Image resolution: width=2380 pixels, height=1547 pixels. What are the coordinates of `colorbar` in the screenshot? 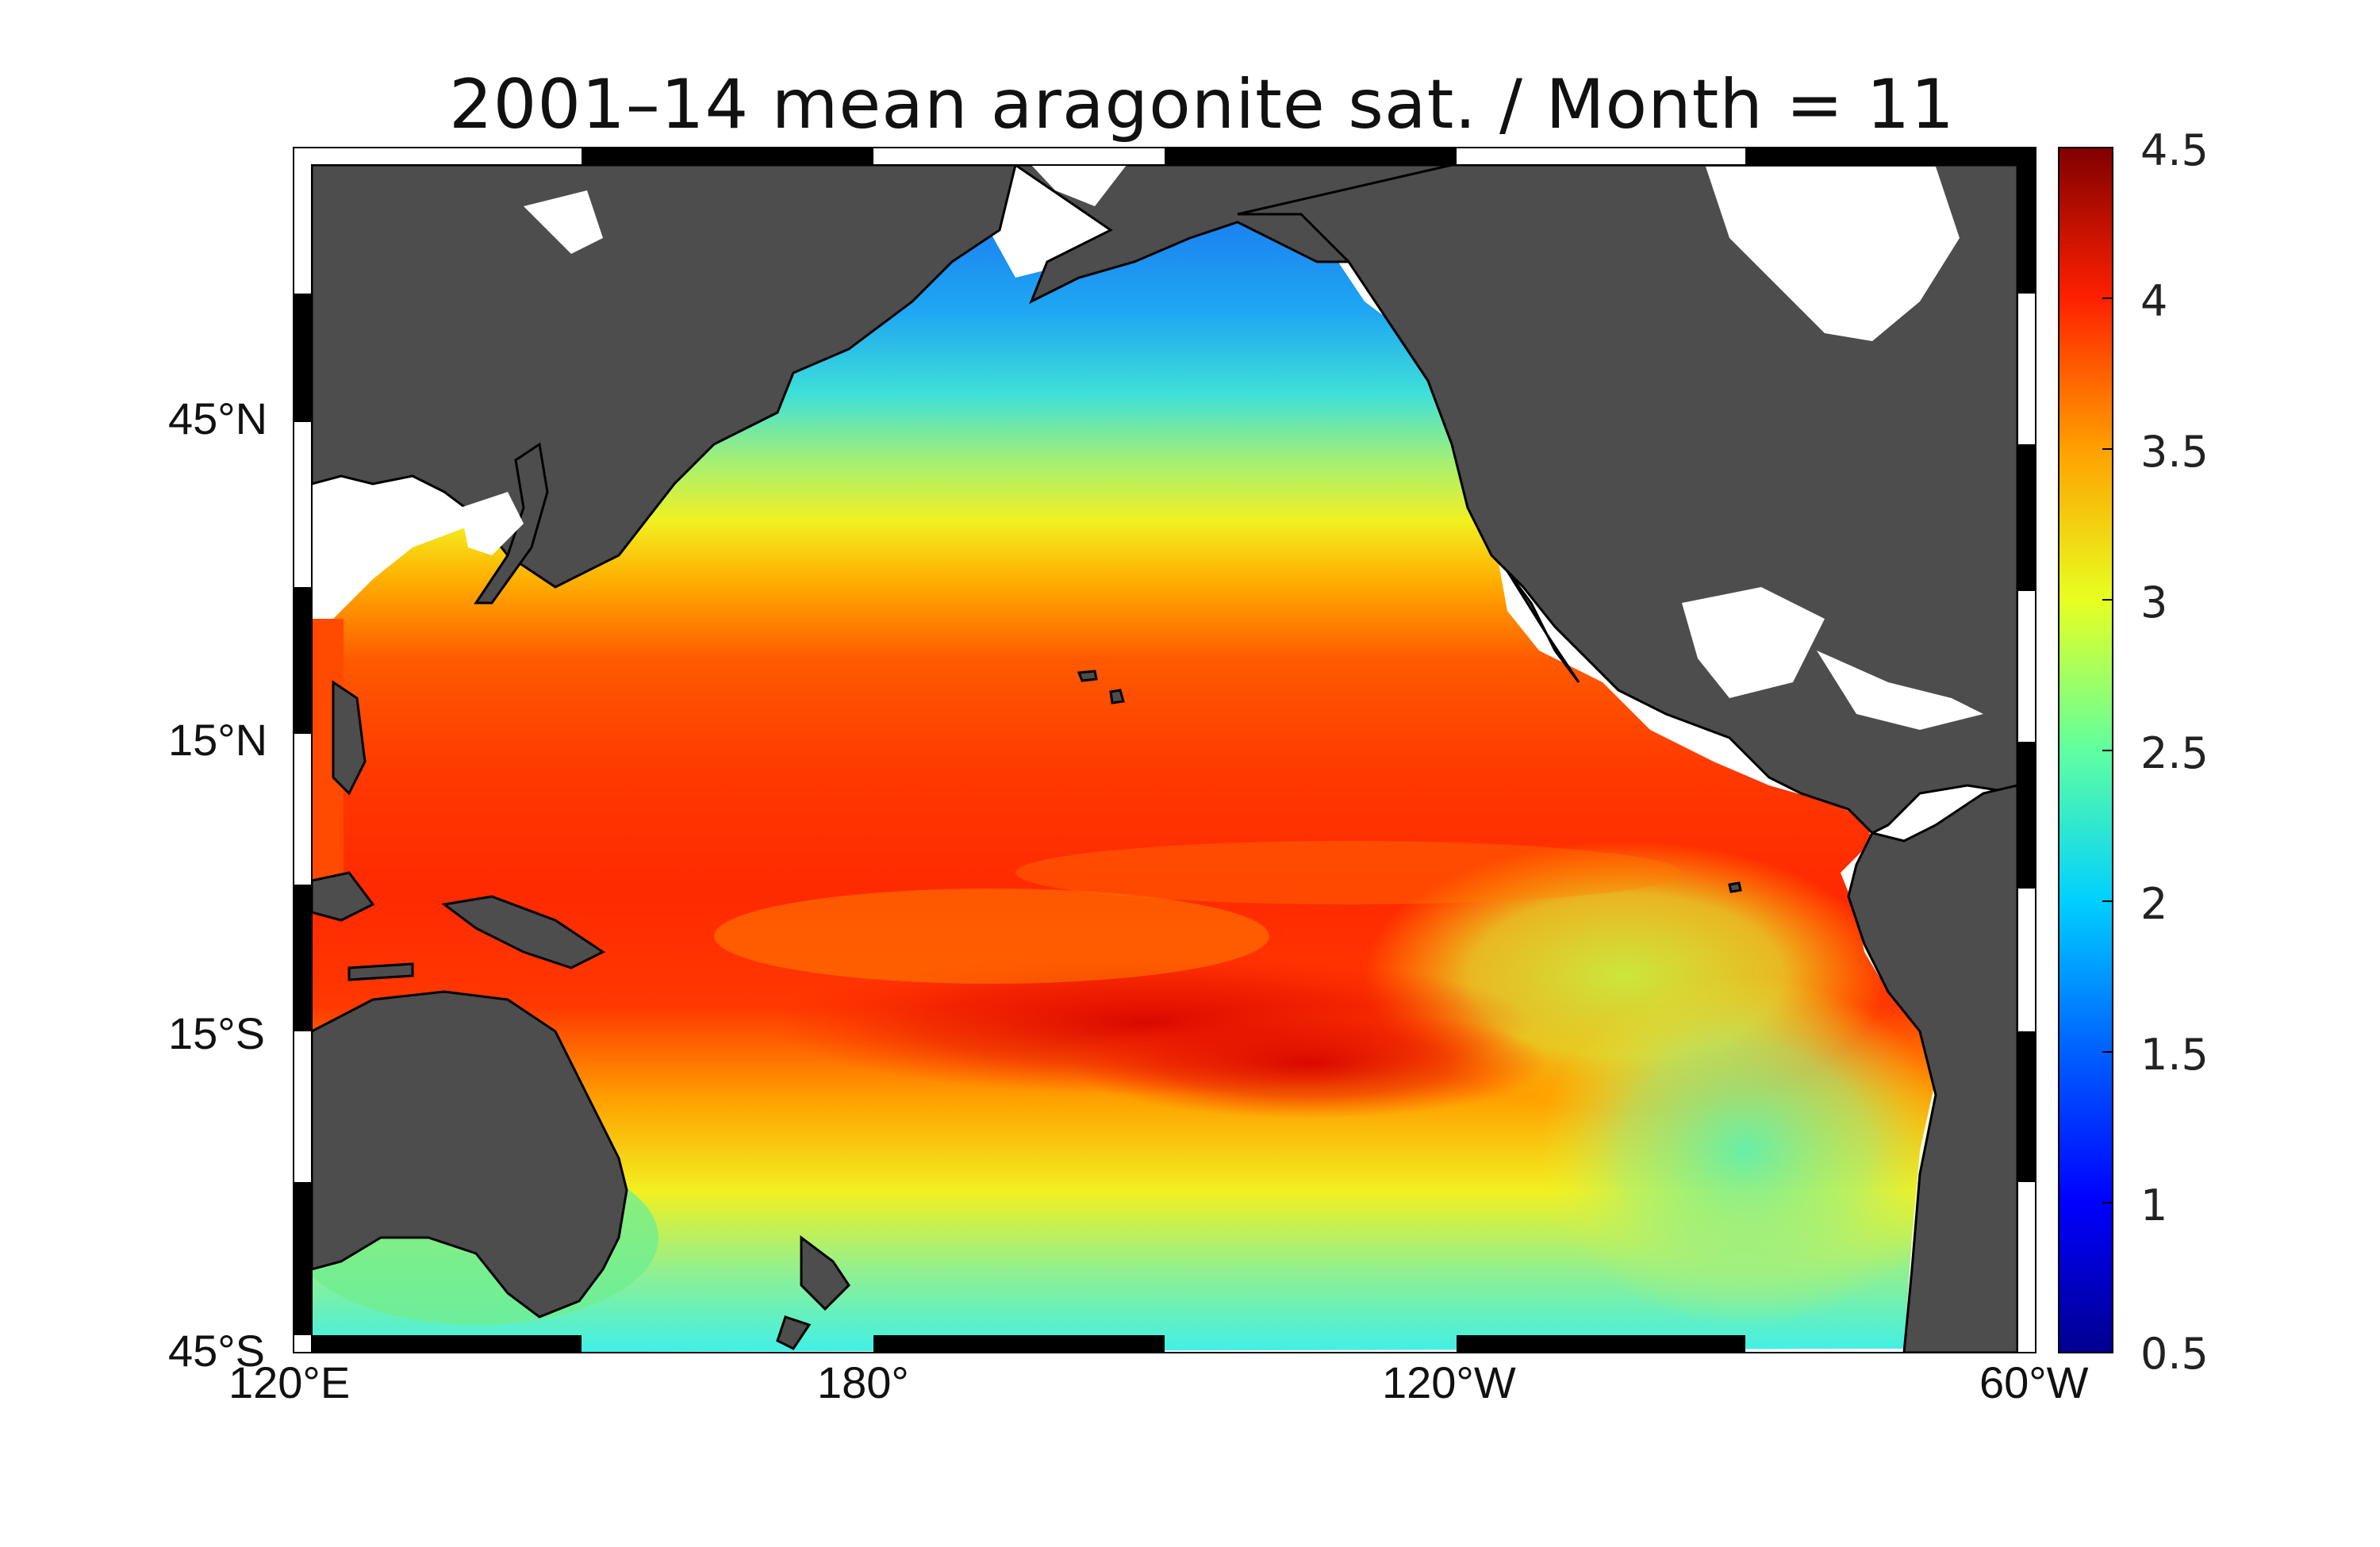 It's located at (2085, 750).